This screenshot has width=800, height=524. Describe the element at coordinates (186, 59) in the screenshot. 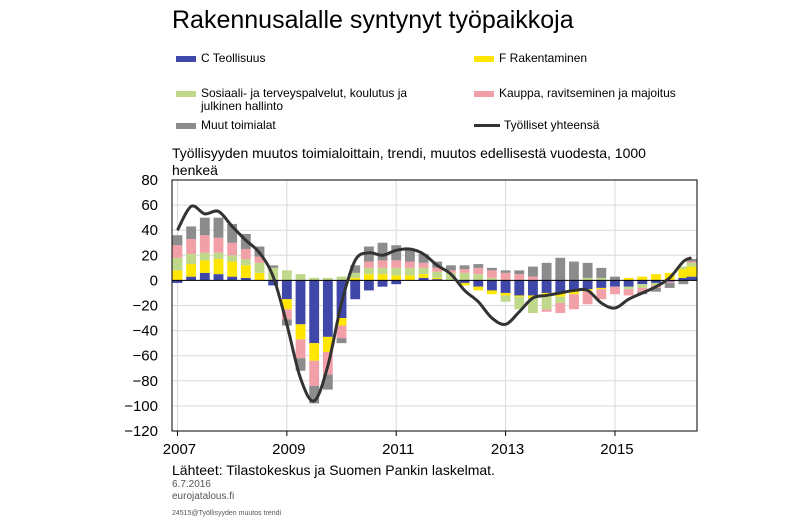

I see `legend-swatch-teollisuus` at that location.